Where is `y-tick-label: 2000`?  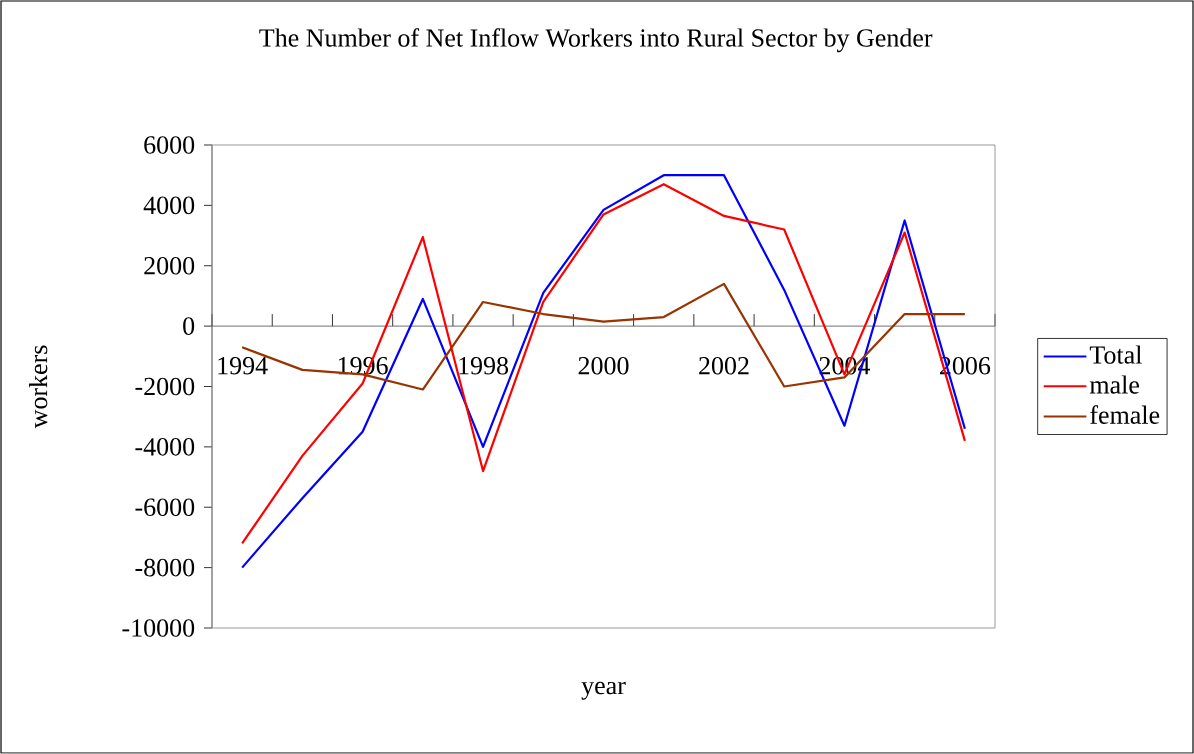 y-tick-label: 2000 is located at coordinates (169, 265).